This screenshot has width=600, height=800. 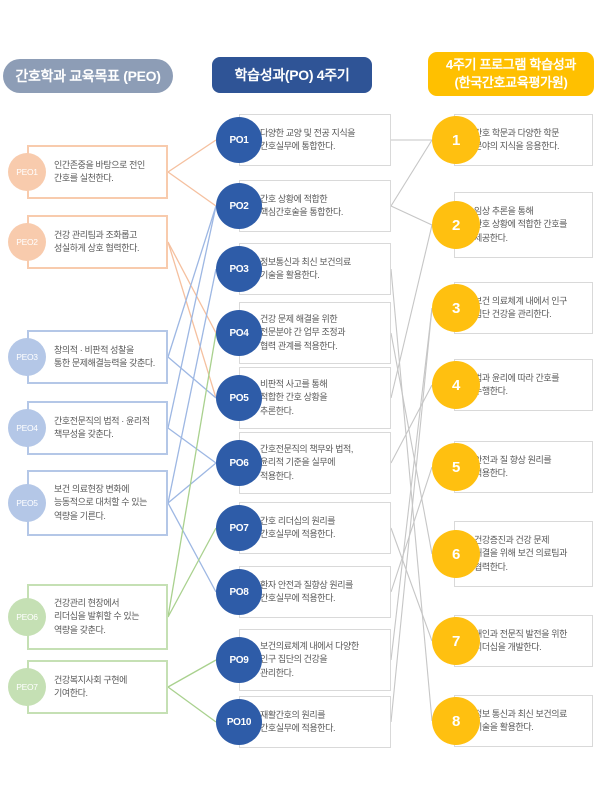 I want to click on pr-circle-5: 5, so click(x=456, y=467).